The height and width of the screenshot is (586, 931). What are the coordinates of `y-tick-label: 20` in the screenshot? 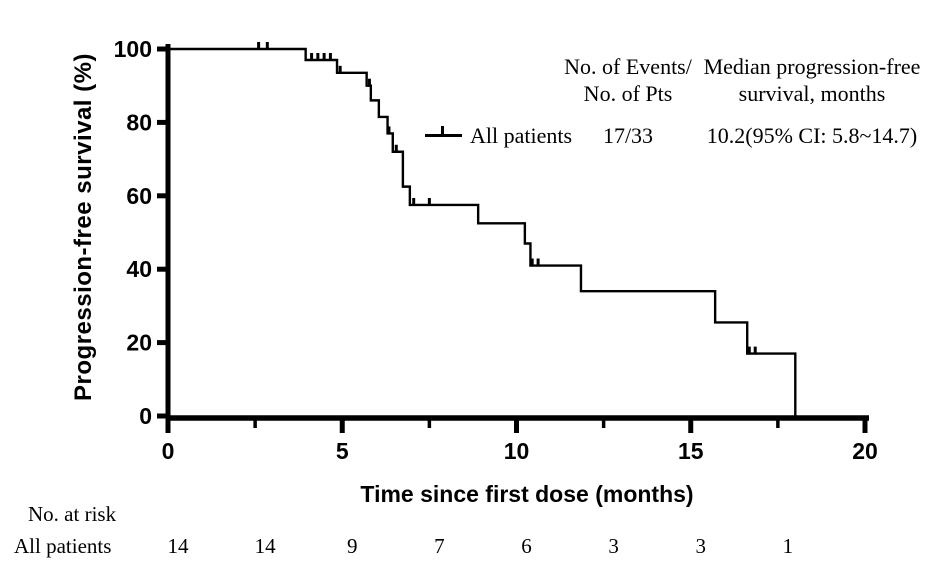 It's located at (139, 343).